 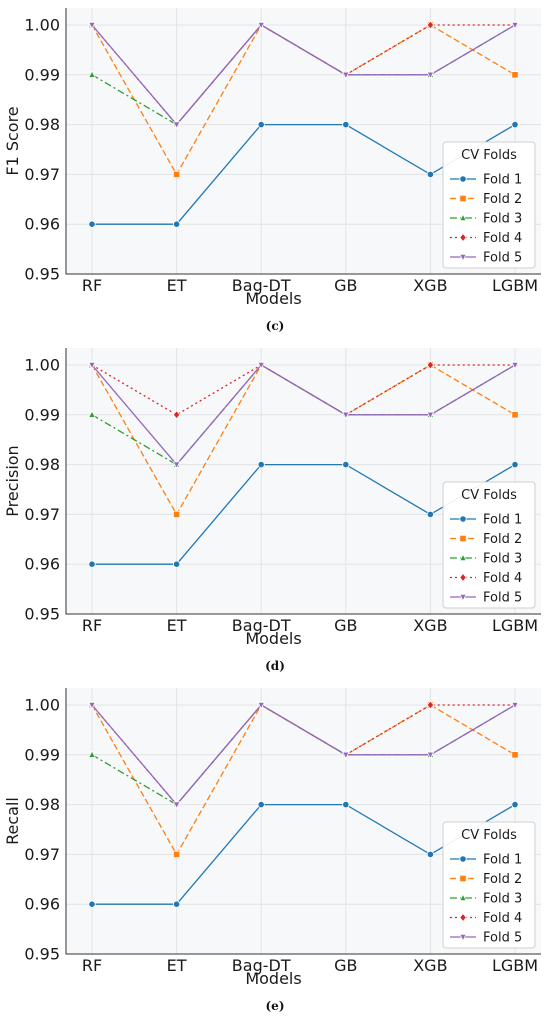 I want to click on x-tick-label: GB, so click(x=345, y=285).